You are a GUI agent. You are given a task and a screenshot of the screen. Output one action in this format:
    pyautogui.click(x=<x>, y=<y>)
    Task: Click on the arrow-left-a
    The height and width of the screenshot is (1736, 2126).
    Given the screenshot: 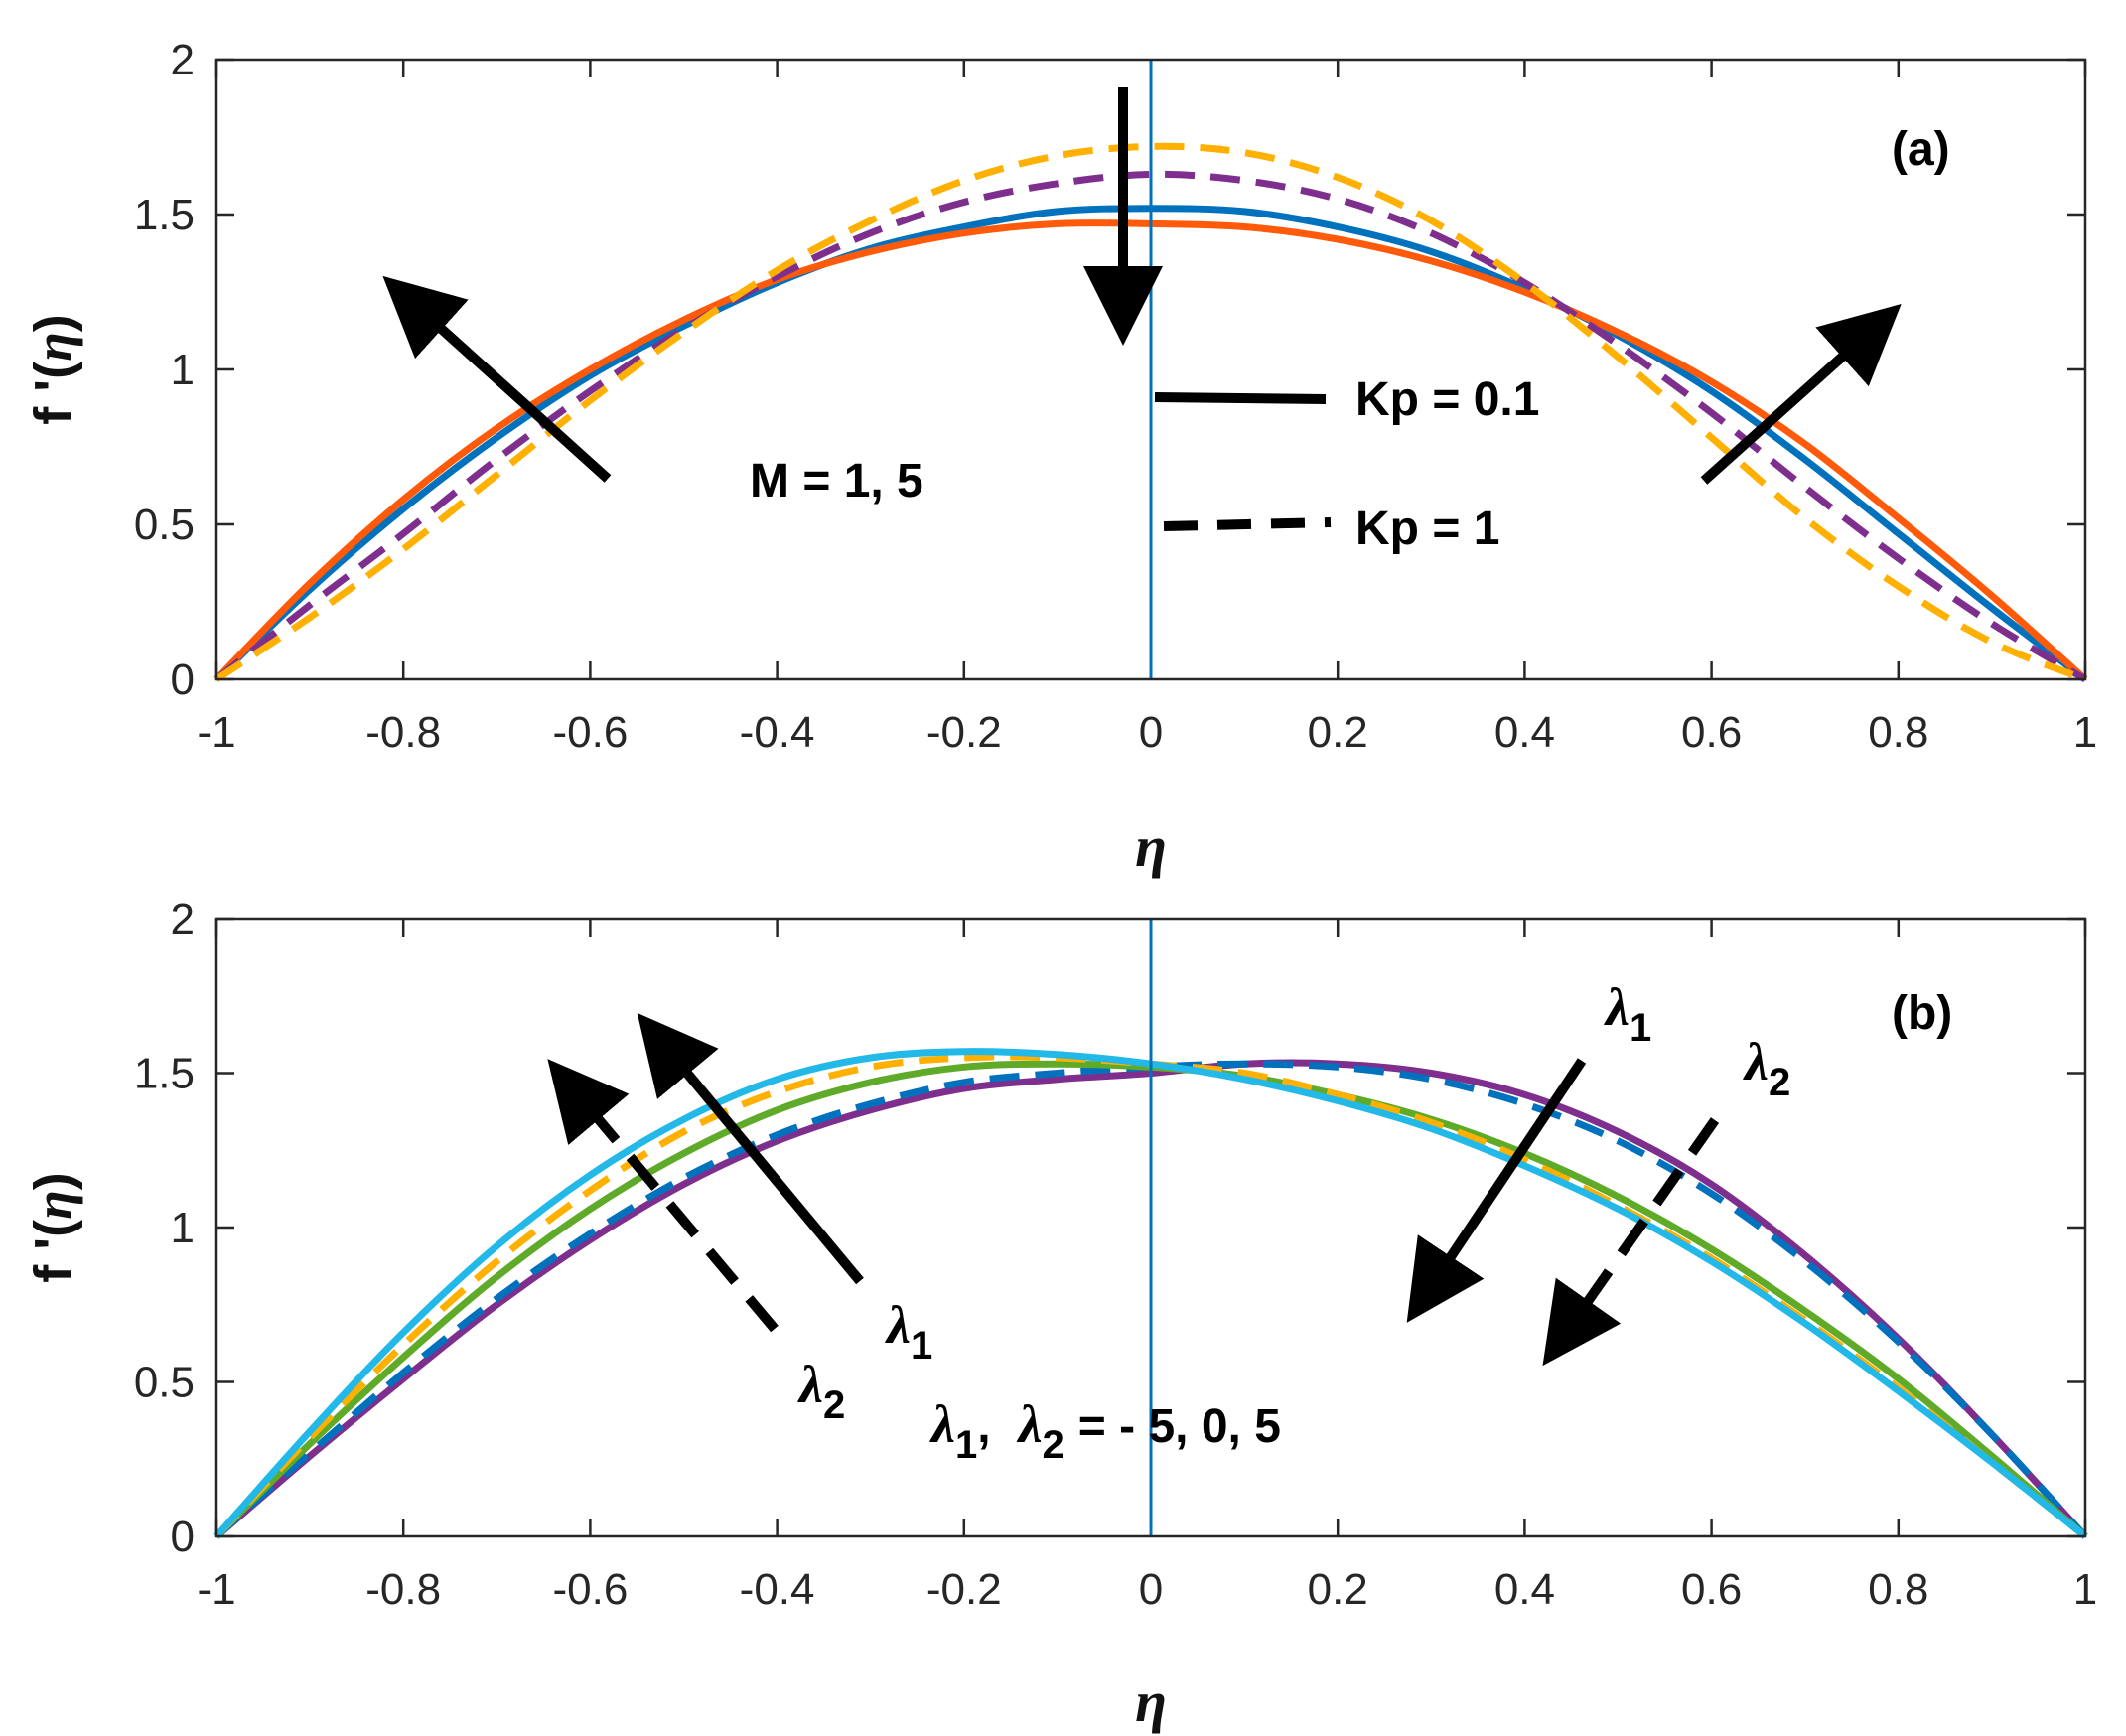 What is the action you would take?
    pyautogui.click(x=497, y=379)
    